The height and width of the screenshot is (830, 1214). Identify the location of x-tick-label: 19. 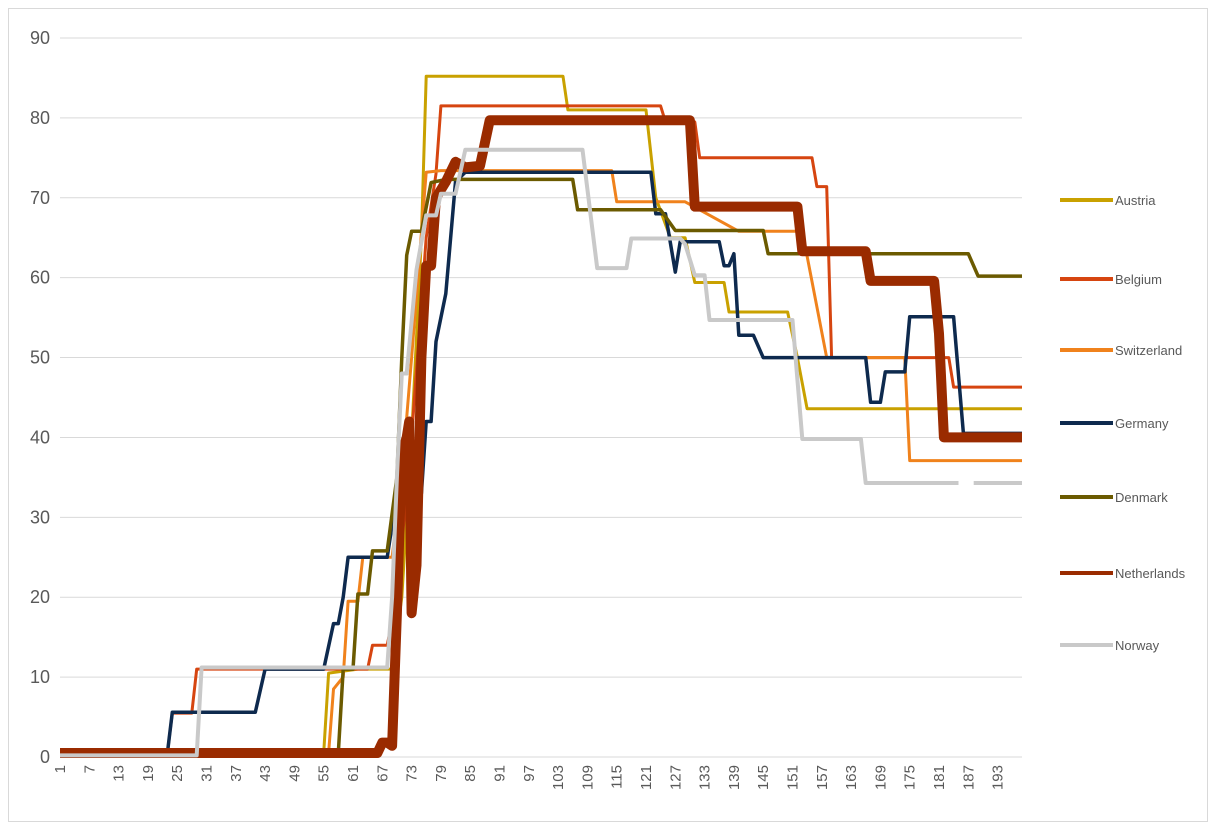
(148, 773).